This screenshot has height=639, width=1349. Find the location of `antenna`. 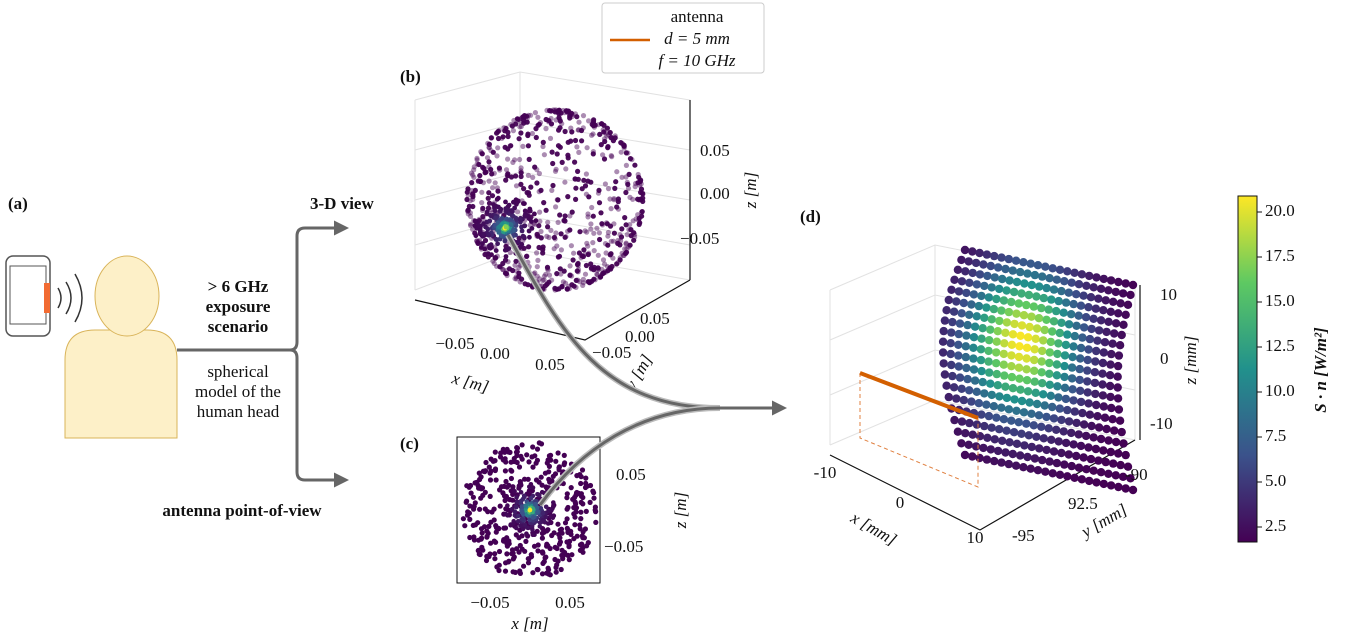

antenna is located at coordinates (919, 429).